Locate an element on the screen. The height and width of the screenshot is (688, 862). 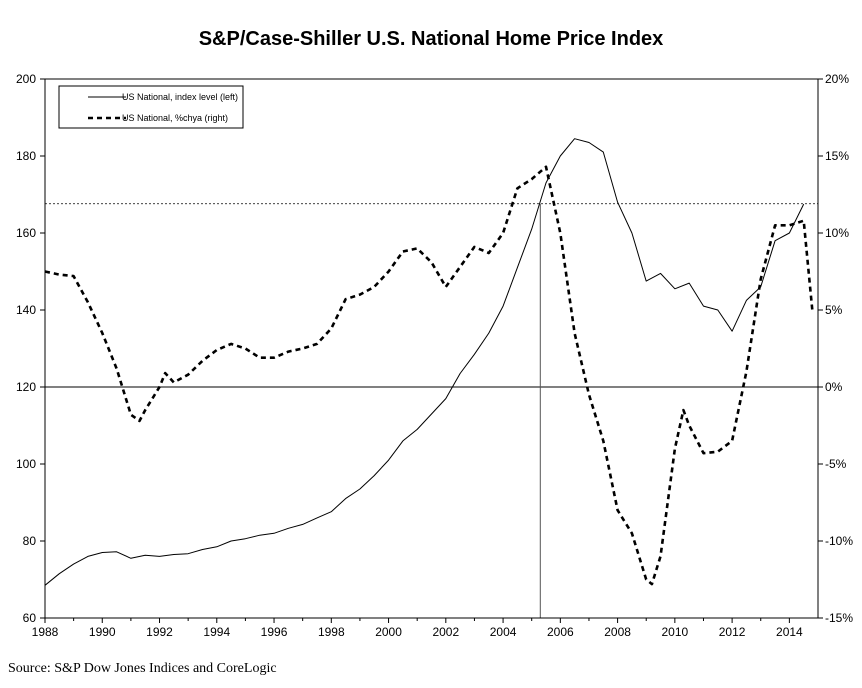
y-left-tick-label: 140 is located at coordinates (26, 310).